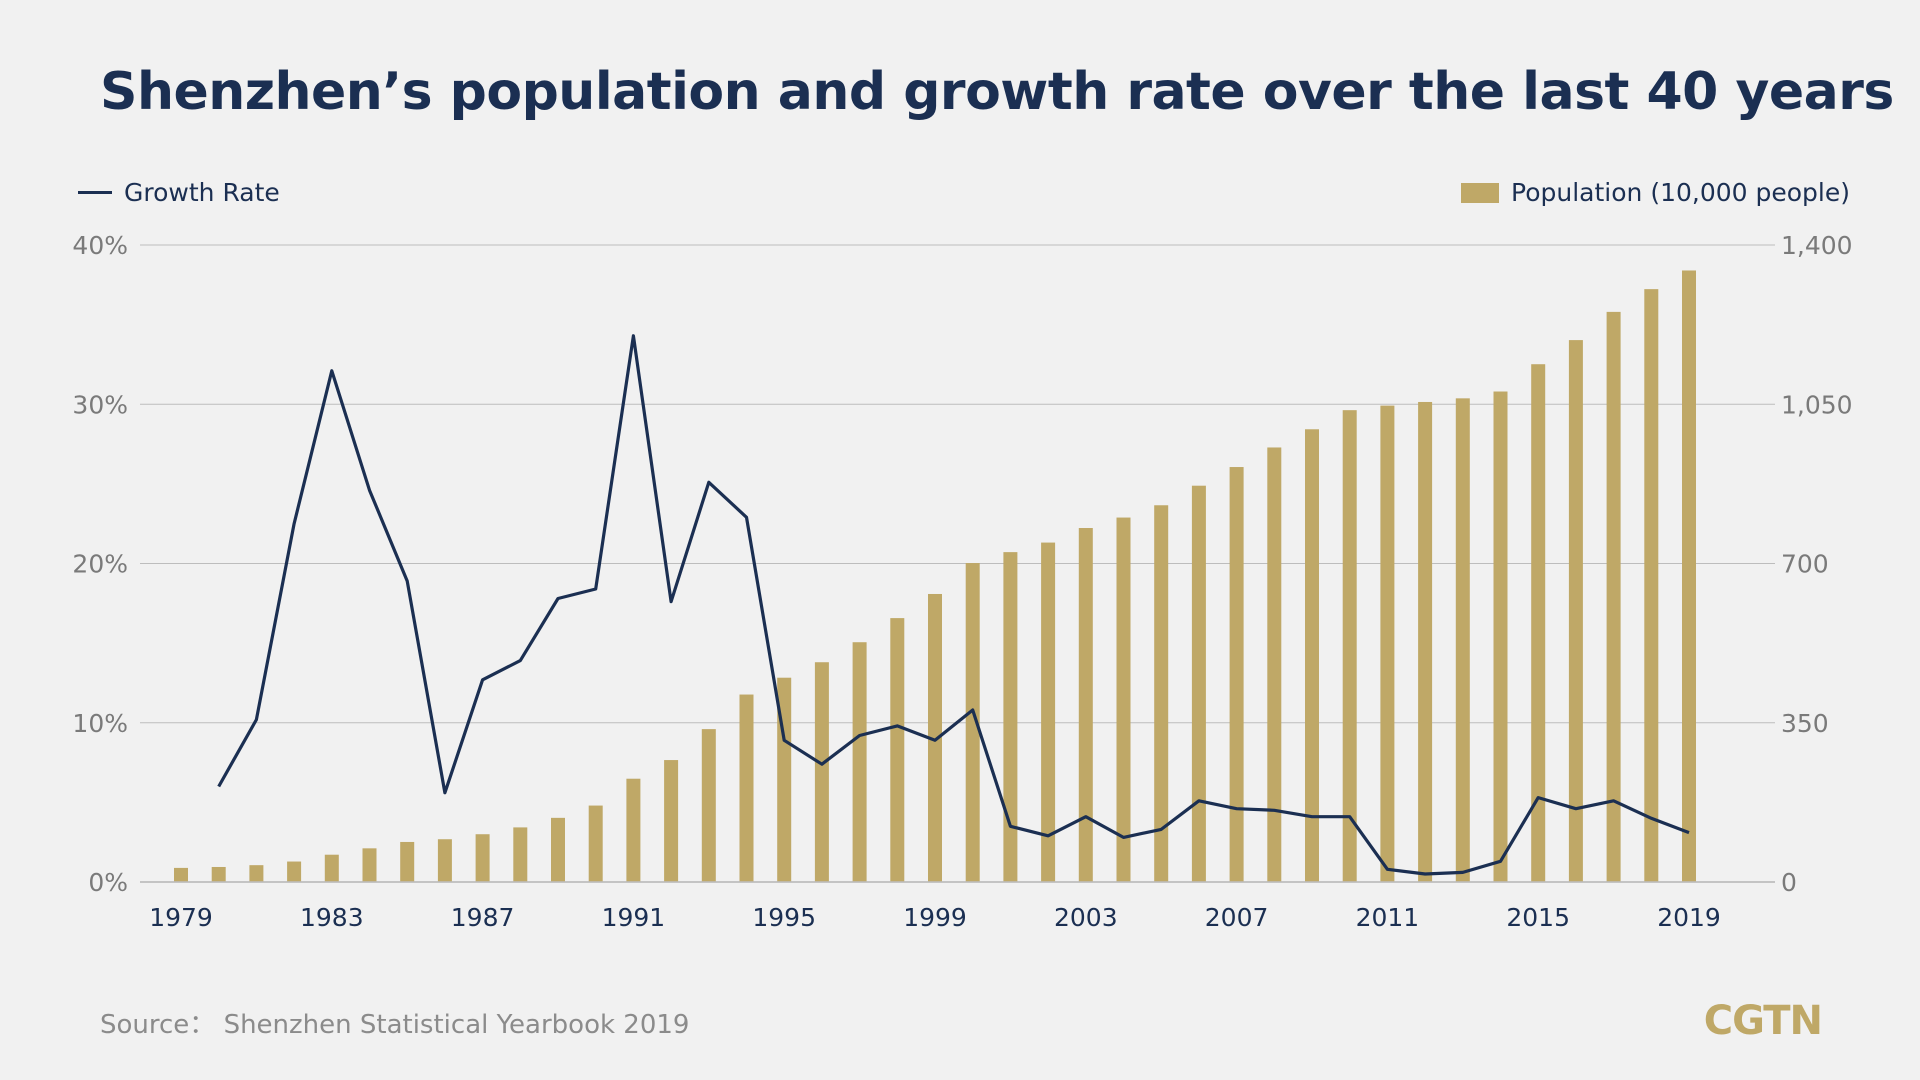  I want to click on legend-population-label: Population (10,000 people), so click(1680, 192).